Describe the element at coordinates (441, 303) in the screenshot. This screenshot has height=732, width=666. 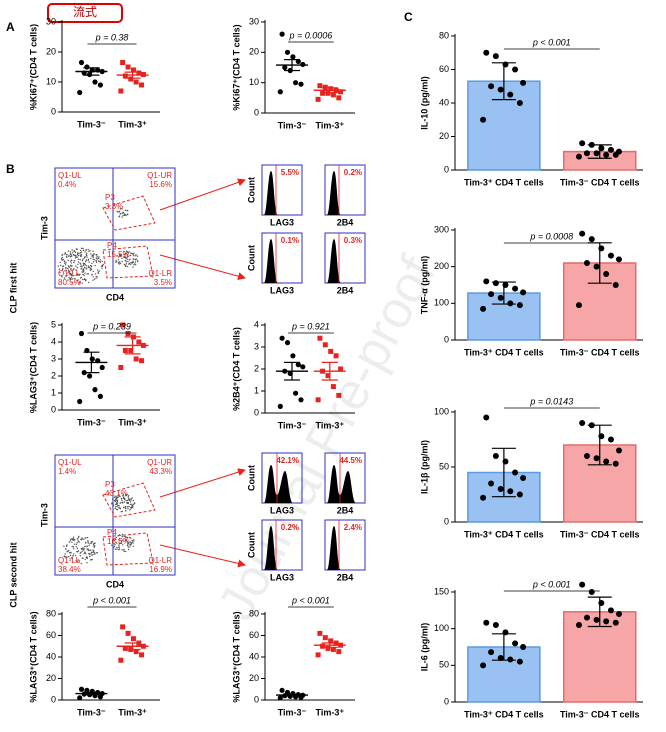
I see `y-tick-label: 100` at that location.